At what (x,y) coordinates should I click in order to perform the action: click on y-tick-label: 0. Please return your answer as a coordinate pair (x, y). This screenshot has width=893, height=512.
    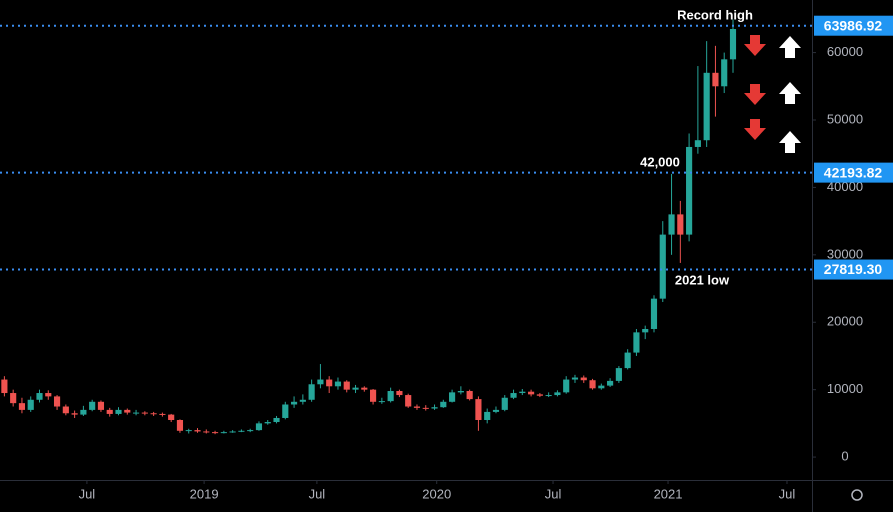
    Looking at the image, I should click on (844, 456).